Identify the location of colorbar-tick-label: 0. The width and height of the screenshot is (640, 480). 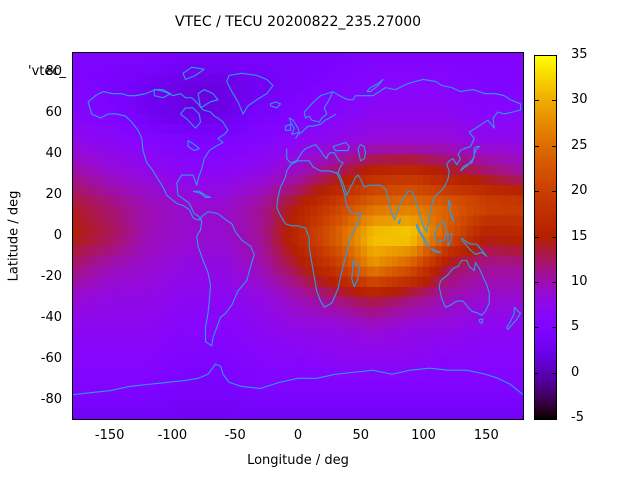
(575, 372).